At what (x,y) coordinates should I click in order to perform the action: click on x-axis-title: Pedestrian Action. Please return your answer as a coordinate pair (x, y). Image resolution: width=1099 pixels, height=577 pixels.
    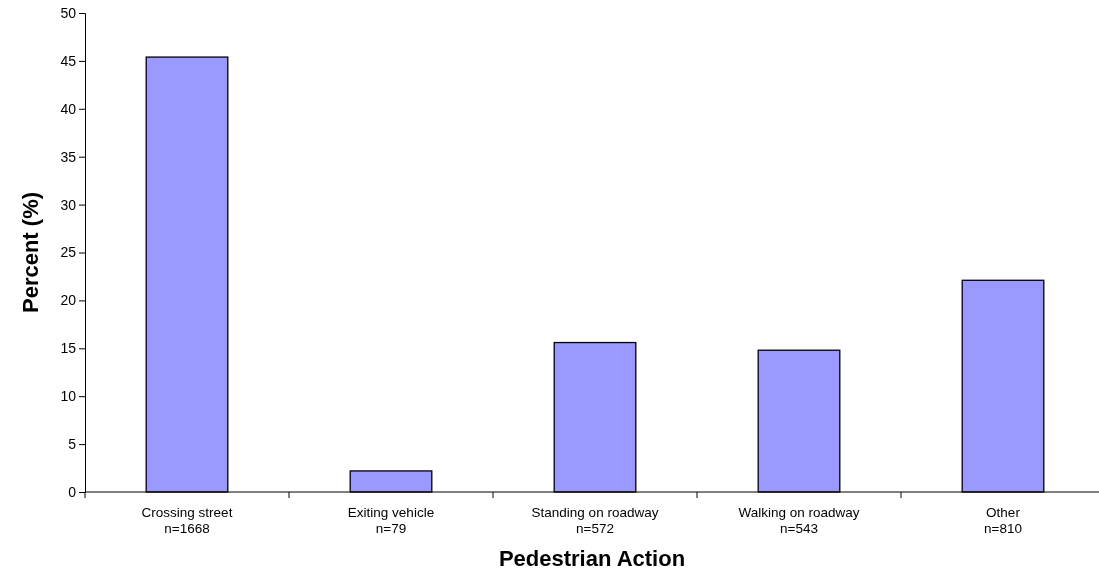
    Looking at the image, I should click on (592, 558).